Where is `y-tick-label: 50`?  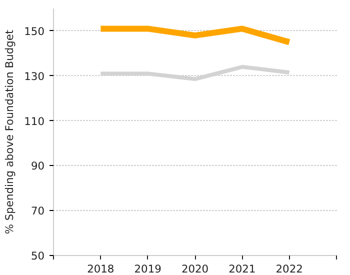
y-tick-label: 50 is located at coordinates (37, 256).